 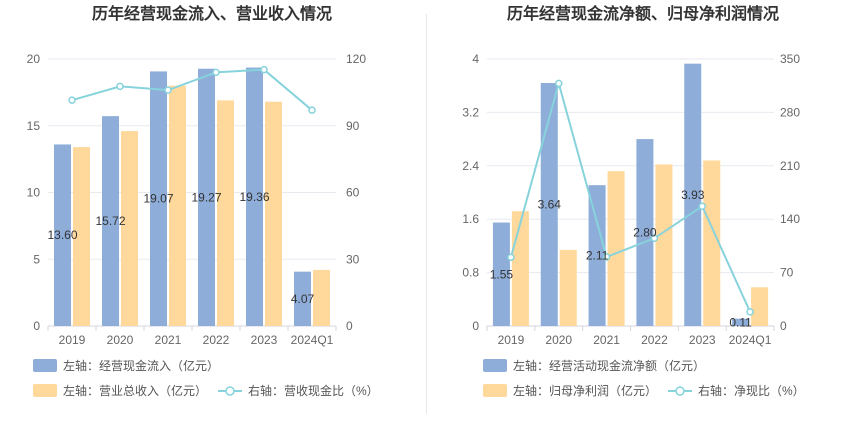 I want to click on bar-data-label: 19.07, so click(x=158, y=199).